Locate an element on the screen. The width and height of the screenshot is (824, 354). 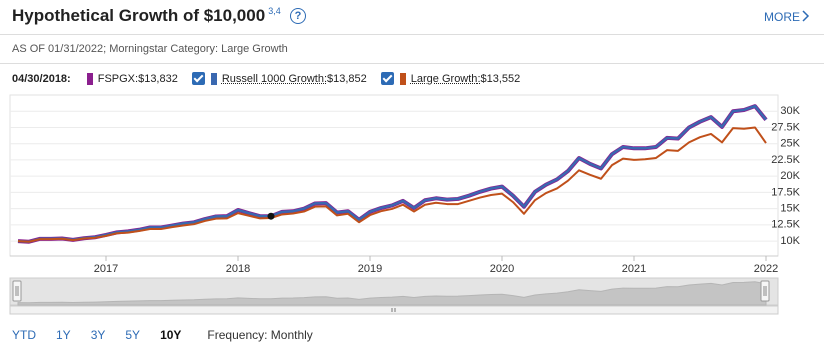
title: Hypothetical Growth of $10,000 3,4 is located at coordinates (146, 16).